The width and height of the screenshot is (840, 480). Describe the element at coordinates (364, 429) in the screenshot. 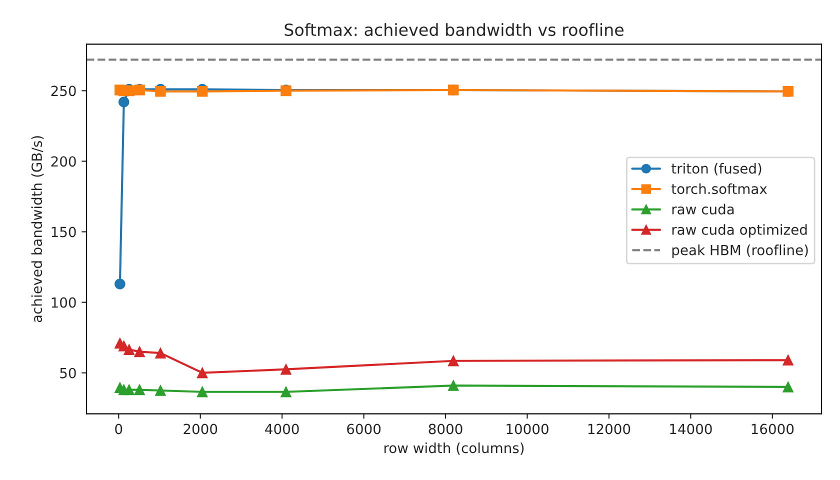

I see `x-tick-label: 6000` at that location.